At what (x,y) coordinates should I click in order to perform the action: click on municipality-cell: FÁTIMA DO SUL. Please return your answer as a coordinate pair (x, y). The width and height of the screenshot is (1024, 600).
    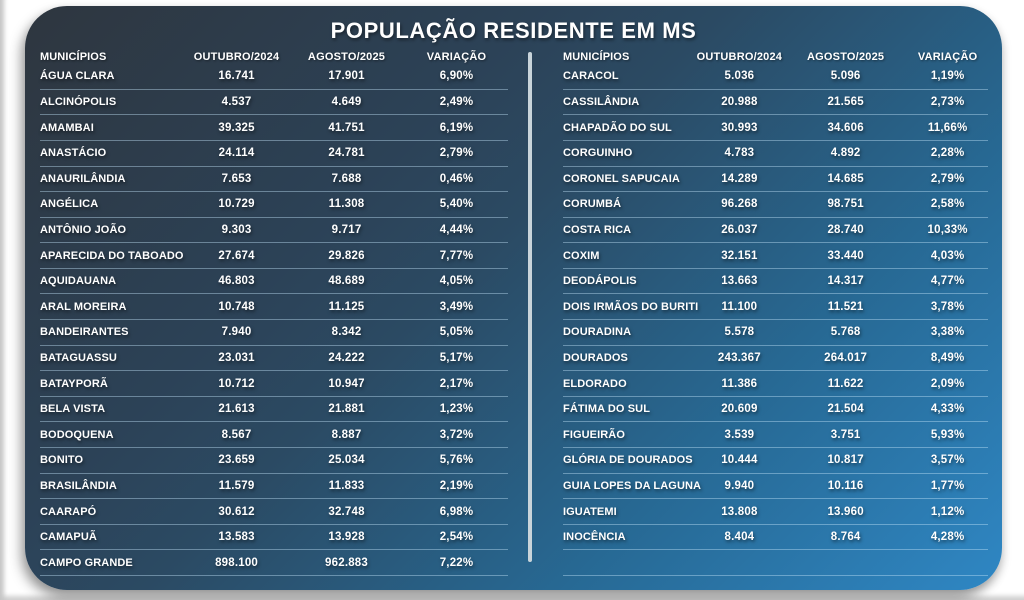
    Looking at the image, I should click on (607, 409).